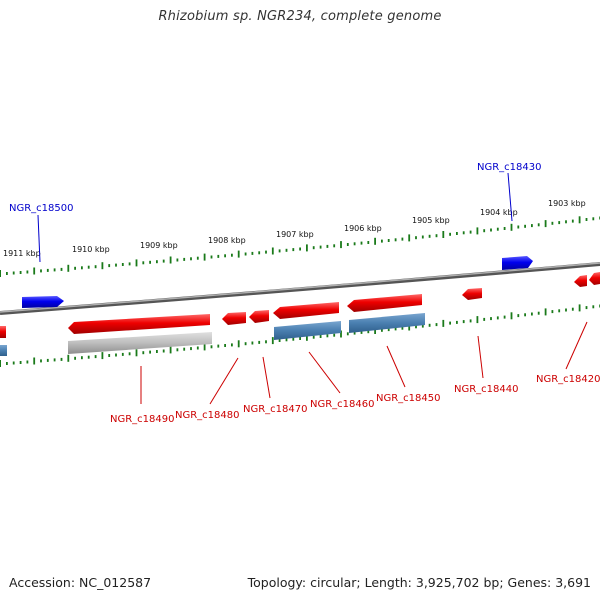 The width and height of the screenshot is (600, 600). I want to click on gene-arrow-ngr-c18500, so click(43, 302).